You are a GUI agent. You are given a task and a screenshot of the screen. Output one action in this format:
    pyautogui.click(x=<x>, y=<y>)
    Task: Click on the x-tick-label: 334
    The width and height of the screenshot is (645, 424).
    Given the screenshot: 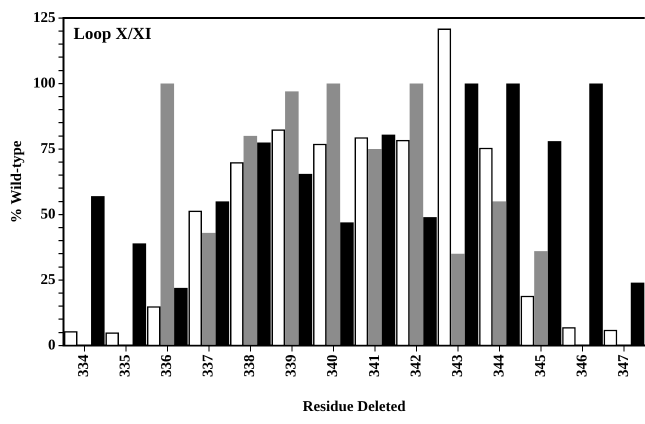 What is the action you would take?
    pyautogui.click(x=84, y=365)
    